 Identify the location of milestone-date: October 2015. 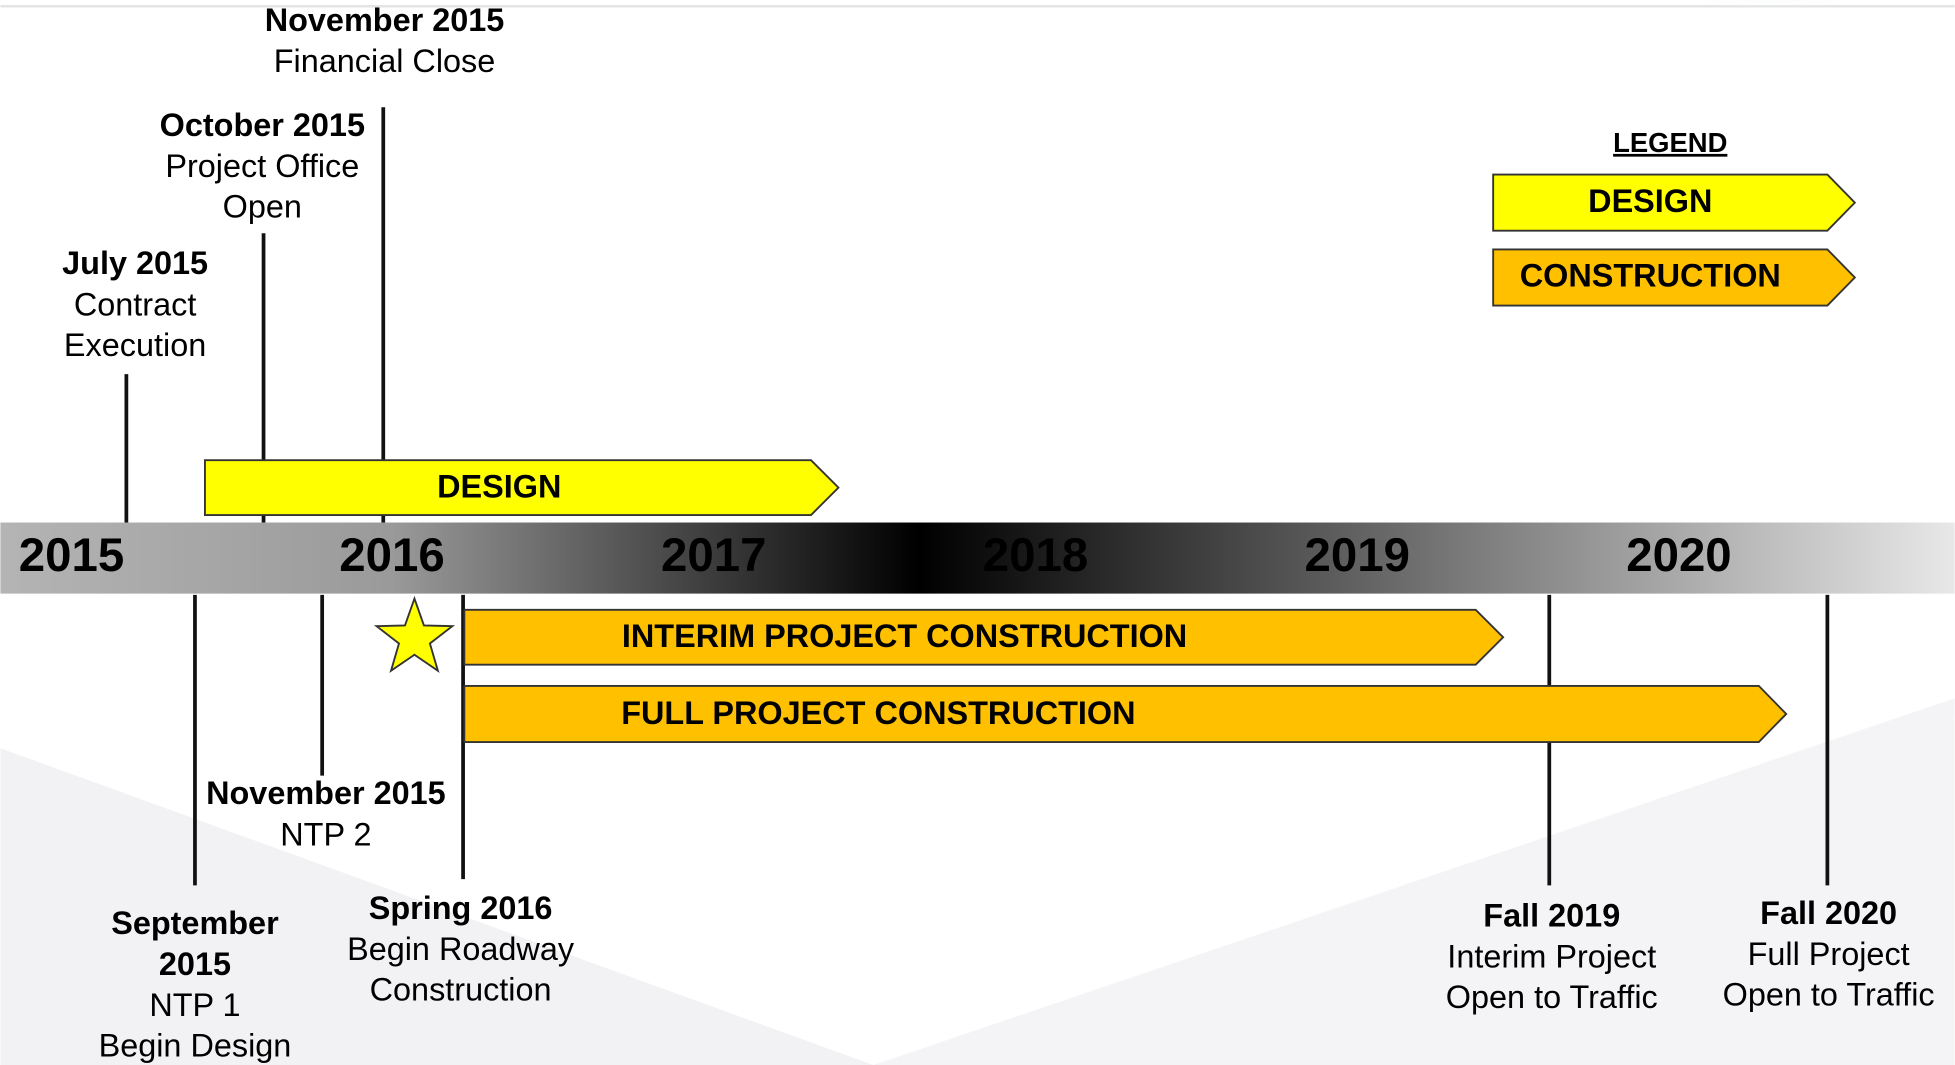
(262, 125).